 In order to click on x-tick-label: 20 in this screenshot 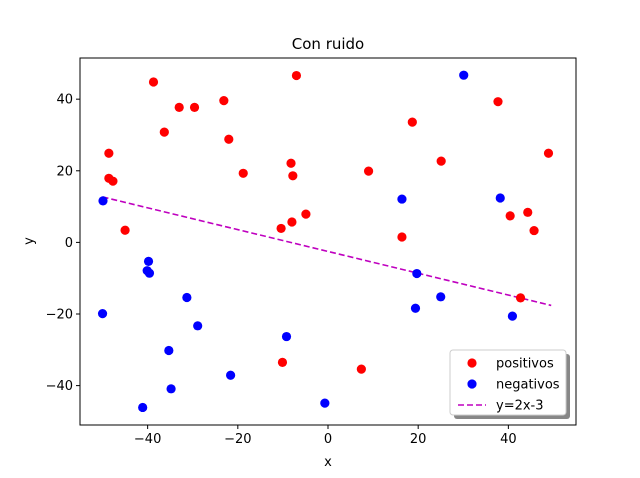, I will do `click(418, 439)`.